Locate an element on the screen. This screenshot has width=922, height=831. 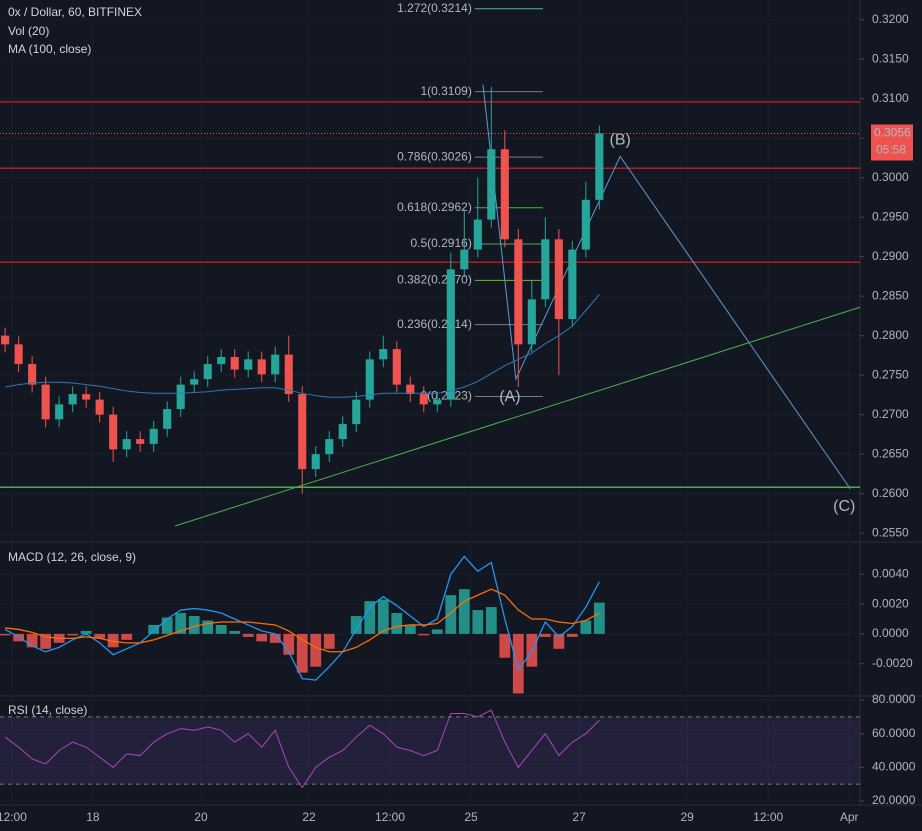
y-tick-label: 0.3100 is located at coordinates (890, 98).